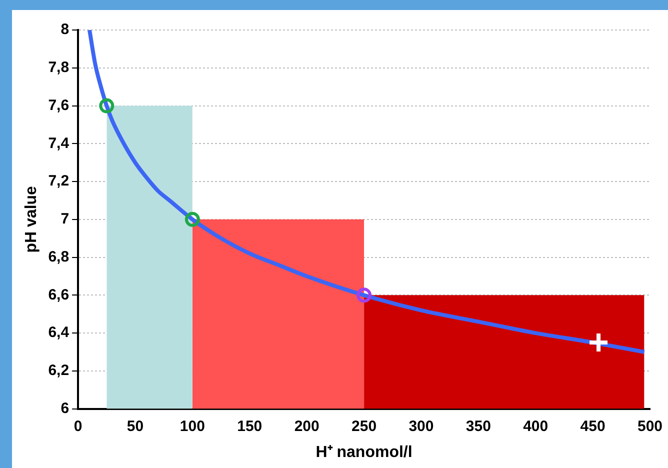 The height and width of the screenshot is (468, 668). I want to click on x-tick-label: 450, so click(593, 426).